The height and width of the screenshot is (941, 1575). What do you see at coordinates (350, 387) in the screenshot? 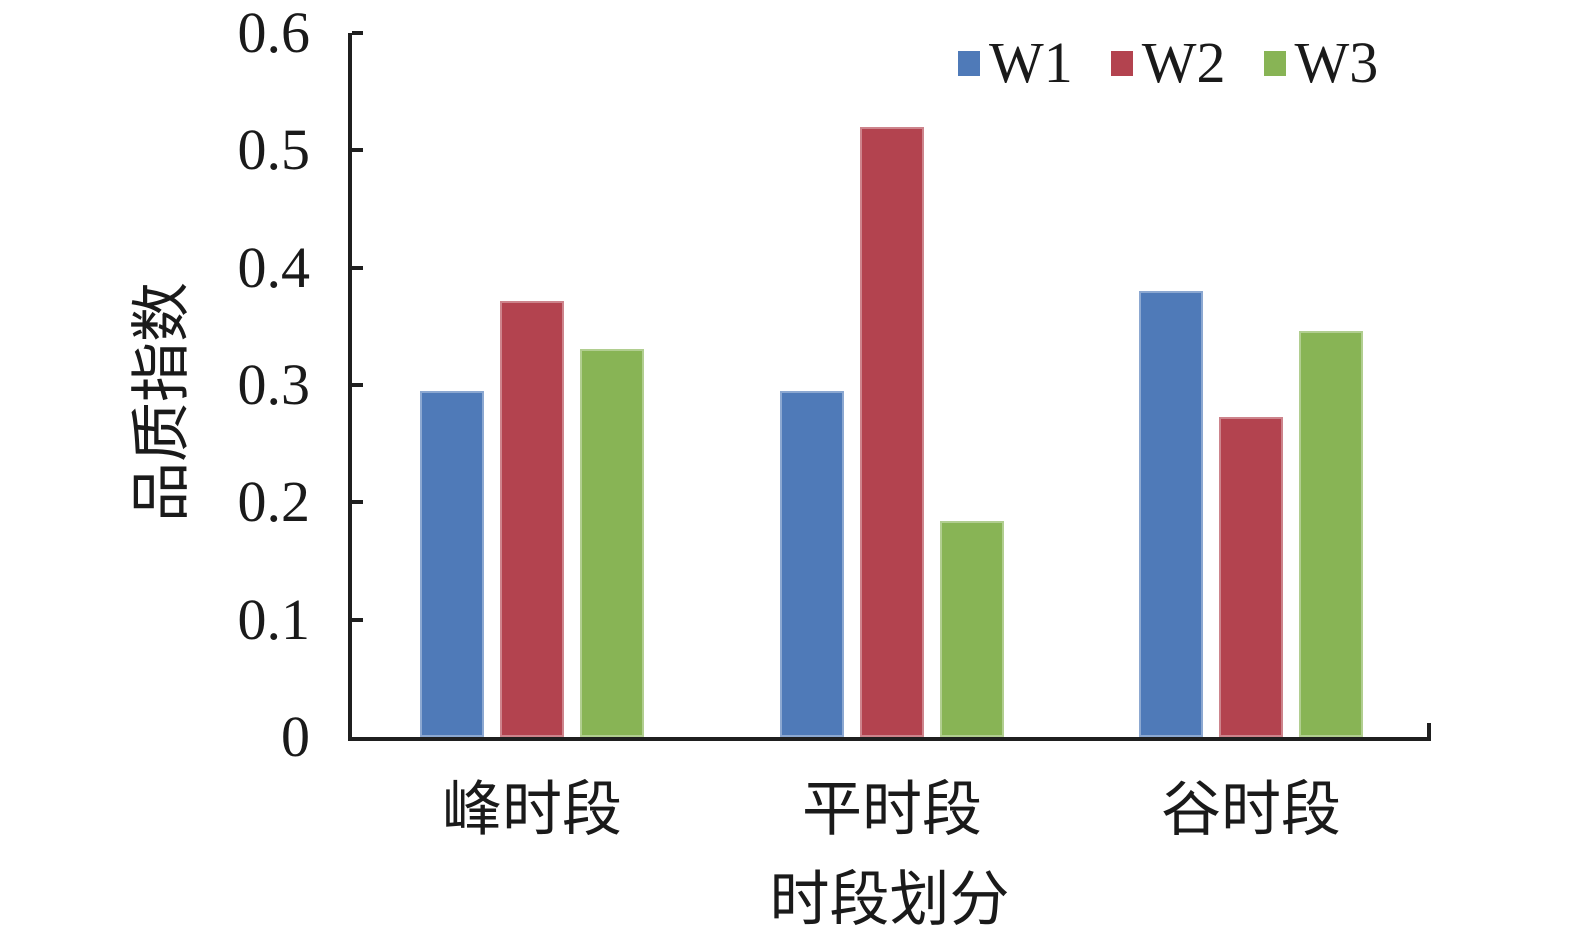
I see `y-axis-line` at bounding box center [350, 387].